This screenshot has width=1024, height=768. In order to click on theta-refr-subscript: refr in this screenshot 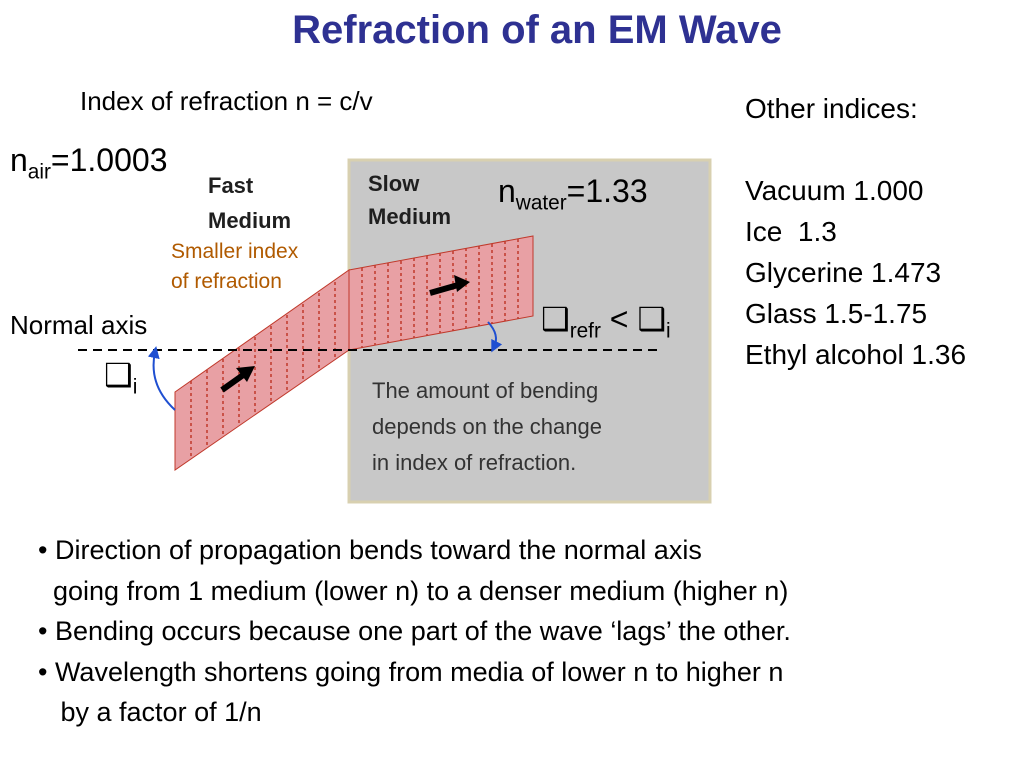, I will do `click(585, 331)`.